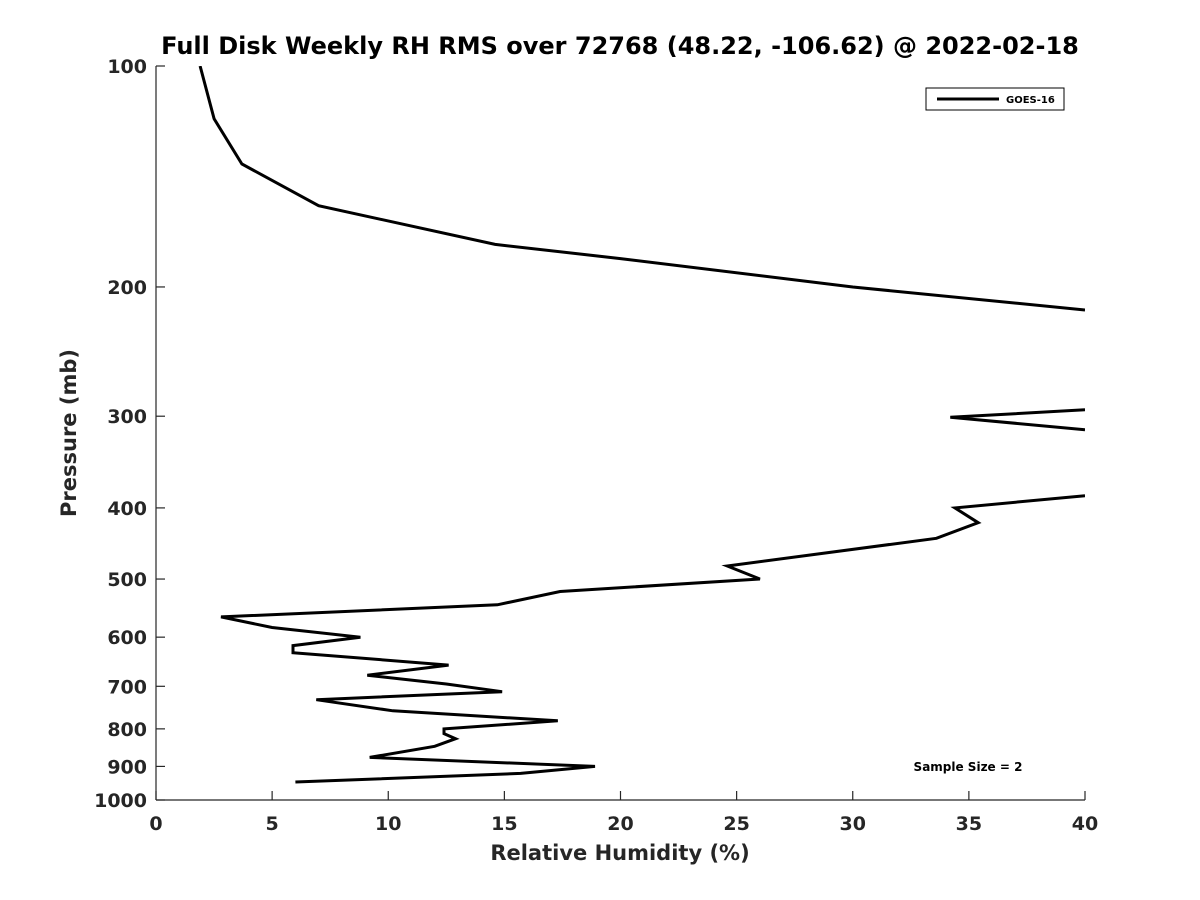  I want to click on x-tick-label: 10, so click(388, 824).